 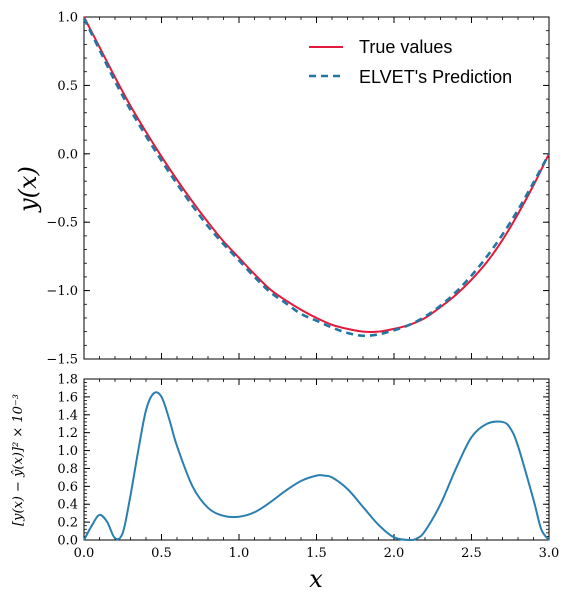 What do you see at coordinates (67, 487) in the screenshot?
I see `bottom-ytick-label: 0.6` at bounding box center [67, 487].